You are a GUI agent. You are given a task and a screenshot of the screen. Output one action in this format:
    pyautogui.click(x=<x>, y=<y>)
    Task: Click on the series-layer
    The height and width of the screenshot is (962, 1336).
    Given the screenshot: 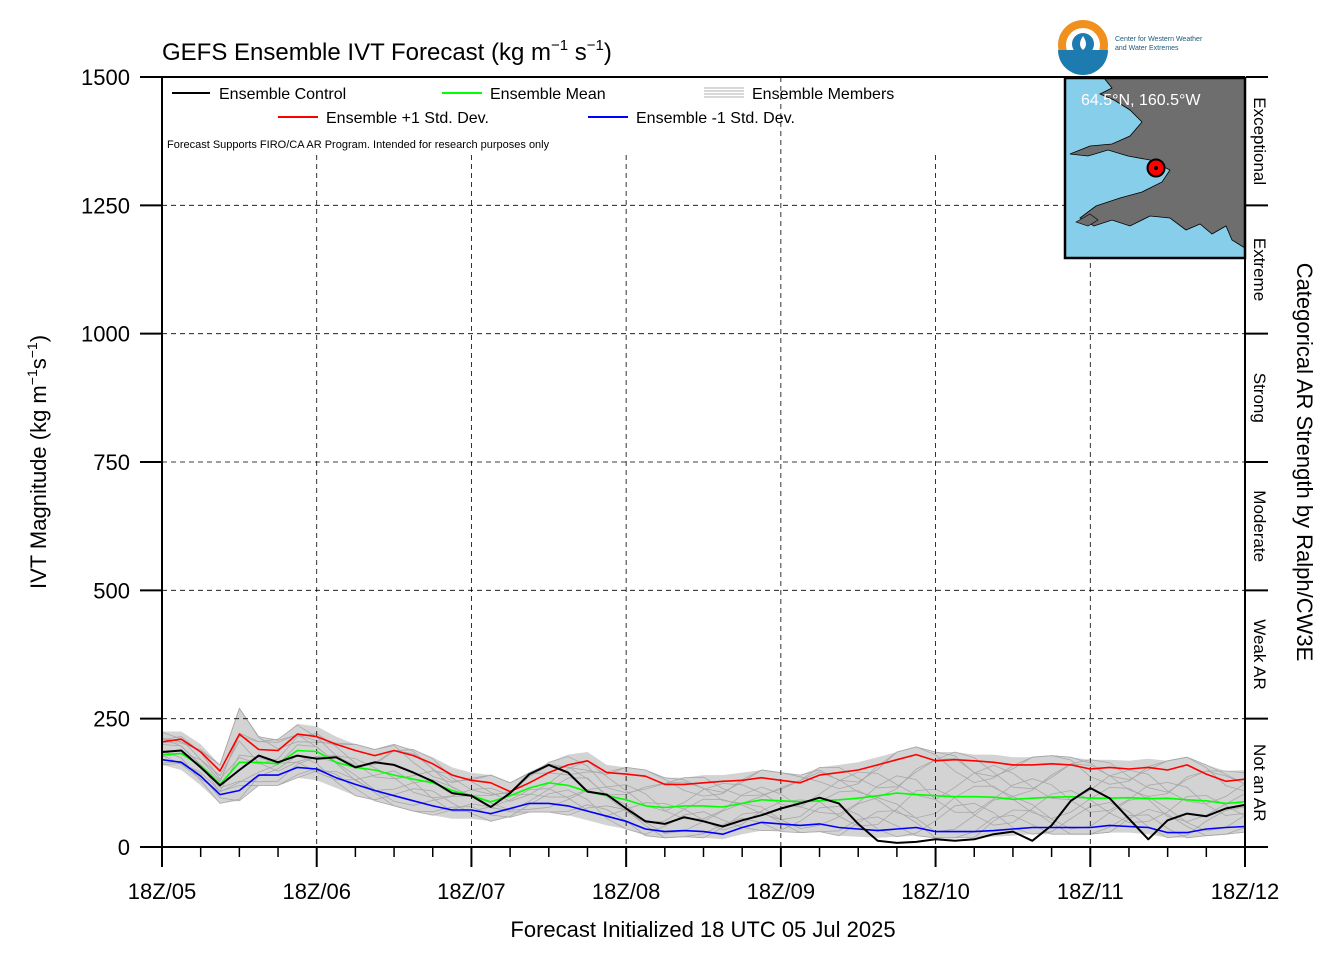 What is the action you would take?
    pyautogui.click(x=703, y=788)
    